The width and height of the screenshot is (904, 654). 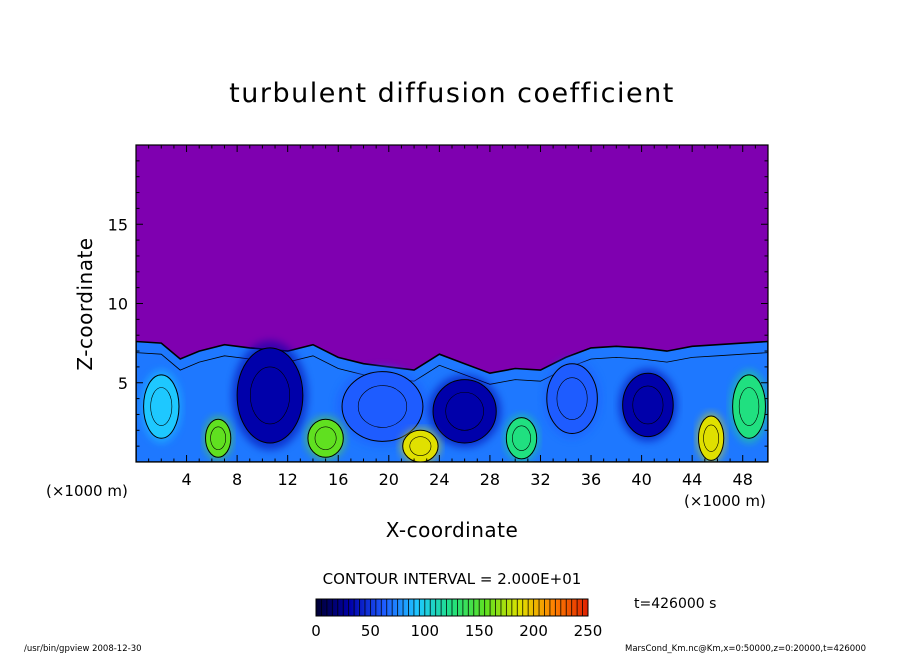 I want to click on x-tick-label: 48, so click(x=743, y=479).